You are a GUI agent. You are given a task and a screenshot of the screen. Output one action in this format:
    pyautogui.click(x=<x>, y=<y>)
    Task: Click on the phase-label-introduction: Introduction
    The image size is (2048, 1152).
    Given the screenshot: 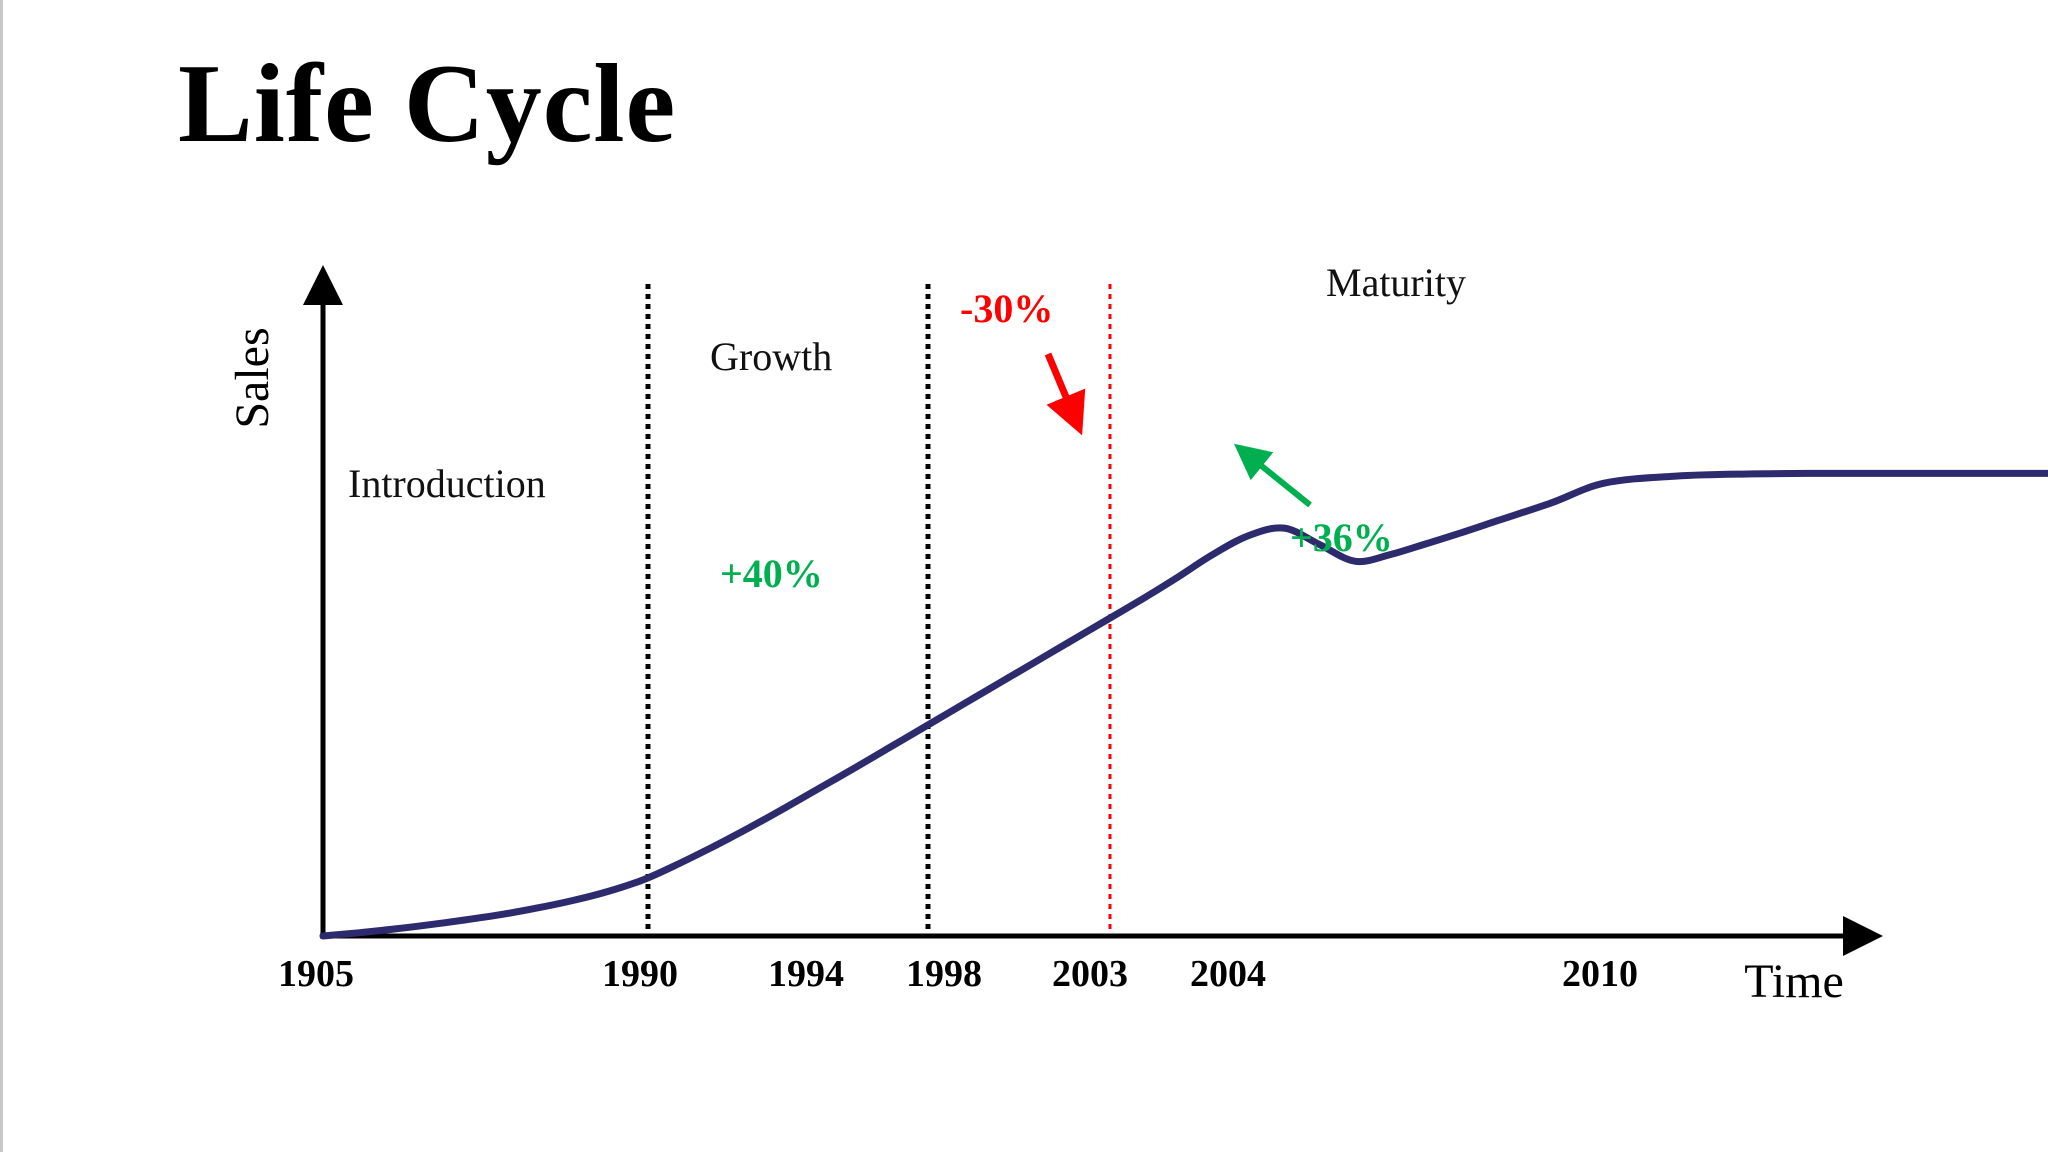 What is the action you would take?
    pyautogui.click(x=447, y=483)
    